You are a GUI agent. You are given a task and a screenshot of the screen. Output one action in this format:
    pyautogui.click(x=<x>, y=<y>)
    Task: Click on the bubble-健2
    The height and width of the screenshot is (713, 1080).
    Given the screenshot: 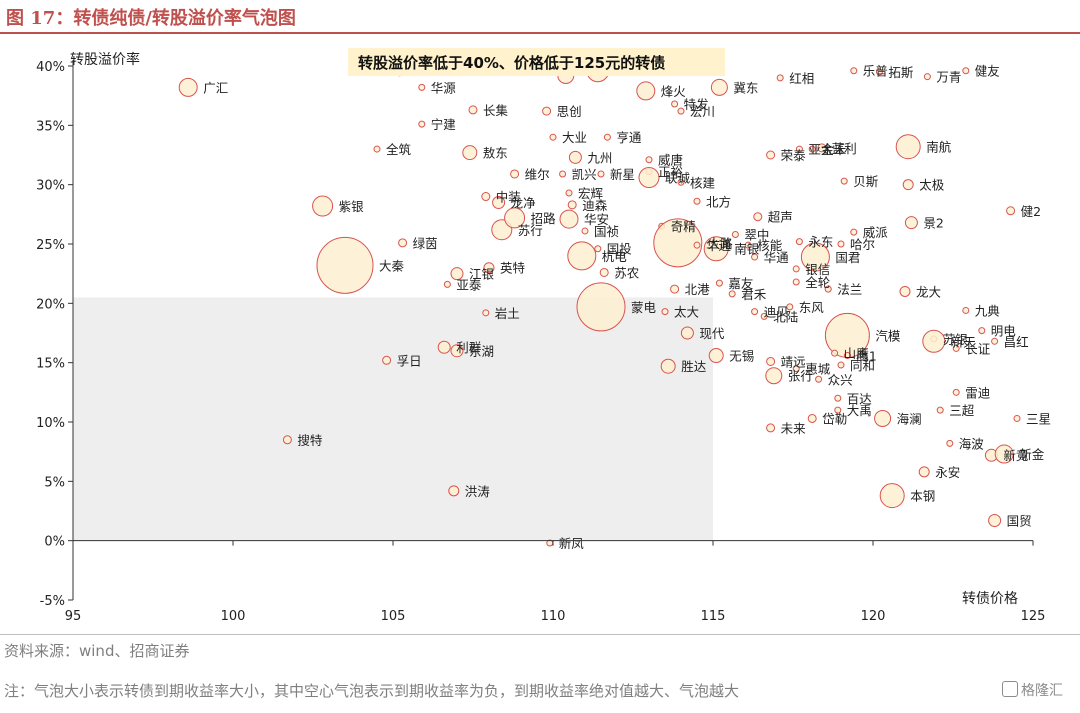 What is the action you would take?
    pyautogui.click(x=1011, y=211)
    